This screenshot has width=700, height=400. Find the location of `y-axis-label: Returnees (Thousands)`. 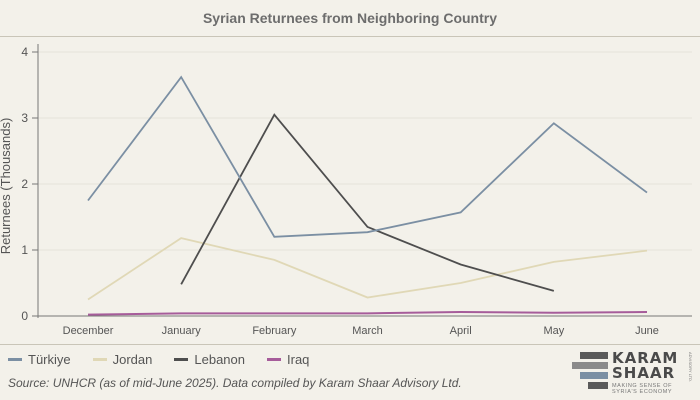

y-axis-label: Returnees (Thousands) is located at coordinates (6, 186).